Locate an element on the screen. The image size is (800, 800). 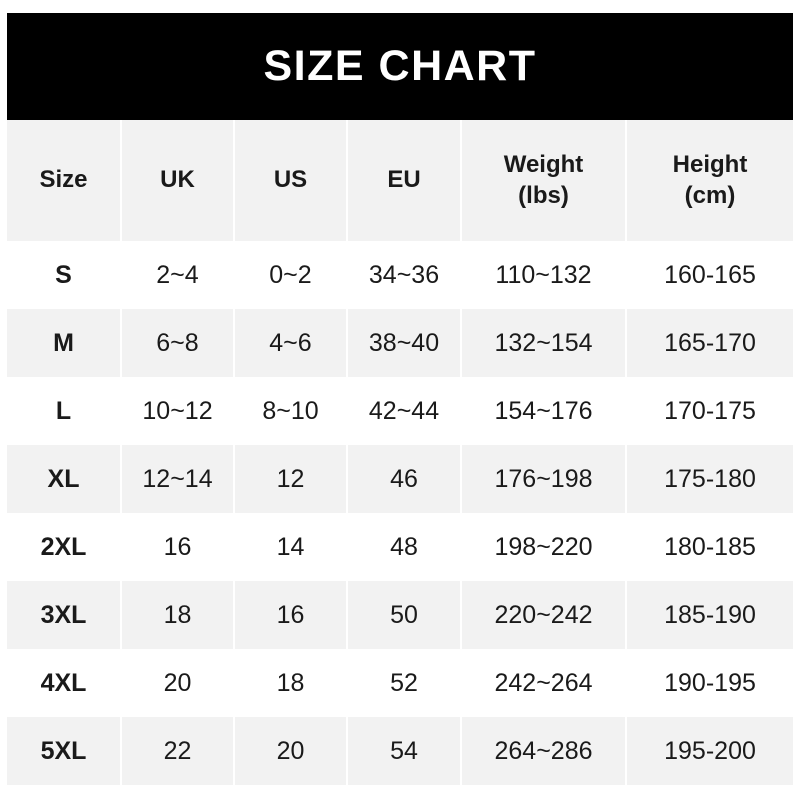
cell-size: 5XL is located at coordinates (64, 751).